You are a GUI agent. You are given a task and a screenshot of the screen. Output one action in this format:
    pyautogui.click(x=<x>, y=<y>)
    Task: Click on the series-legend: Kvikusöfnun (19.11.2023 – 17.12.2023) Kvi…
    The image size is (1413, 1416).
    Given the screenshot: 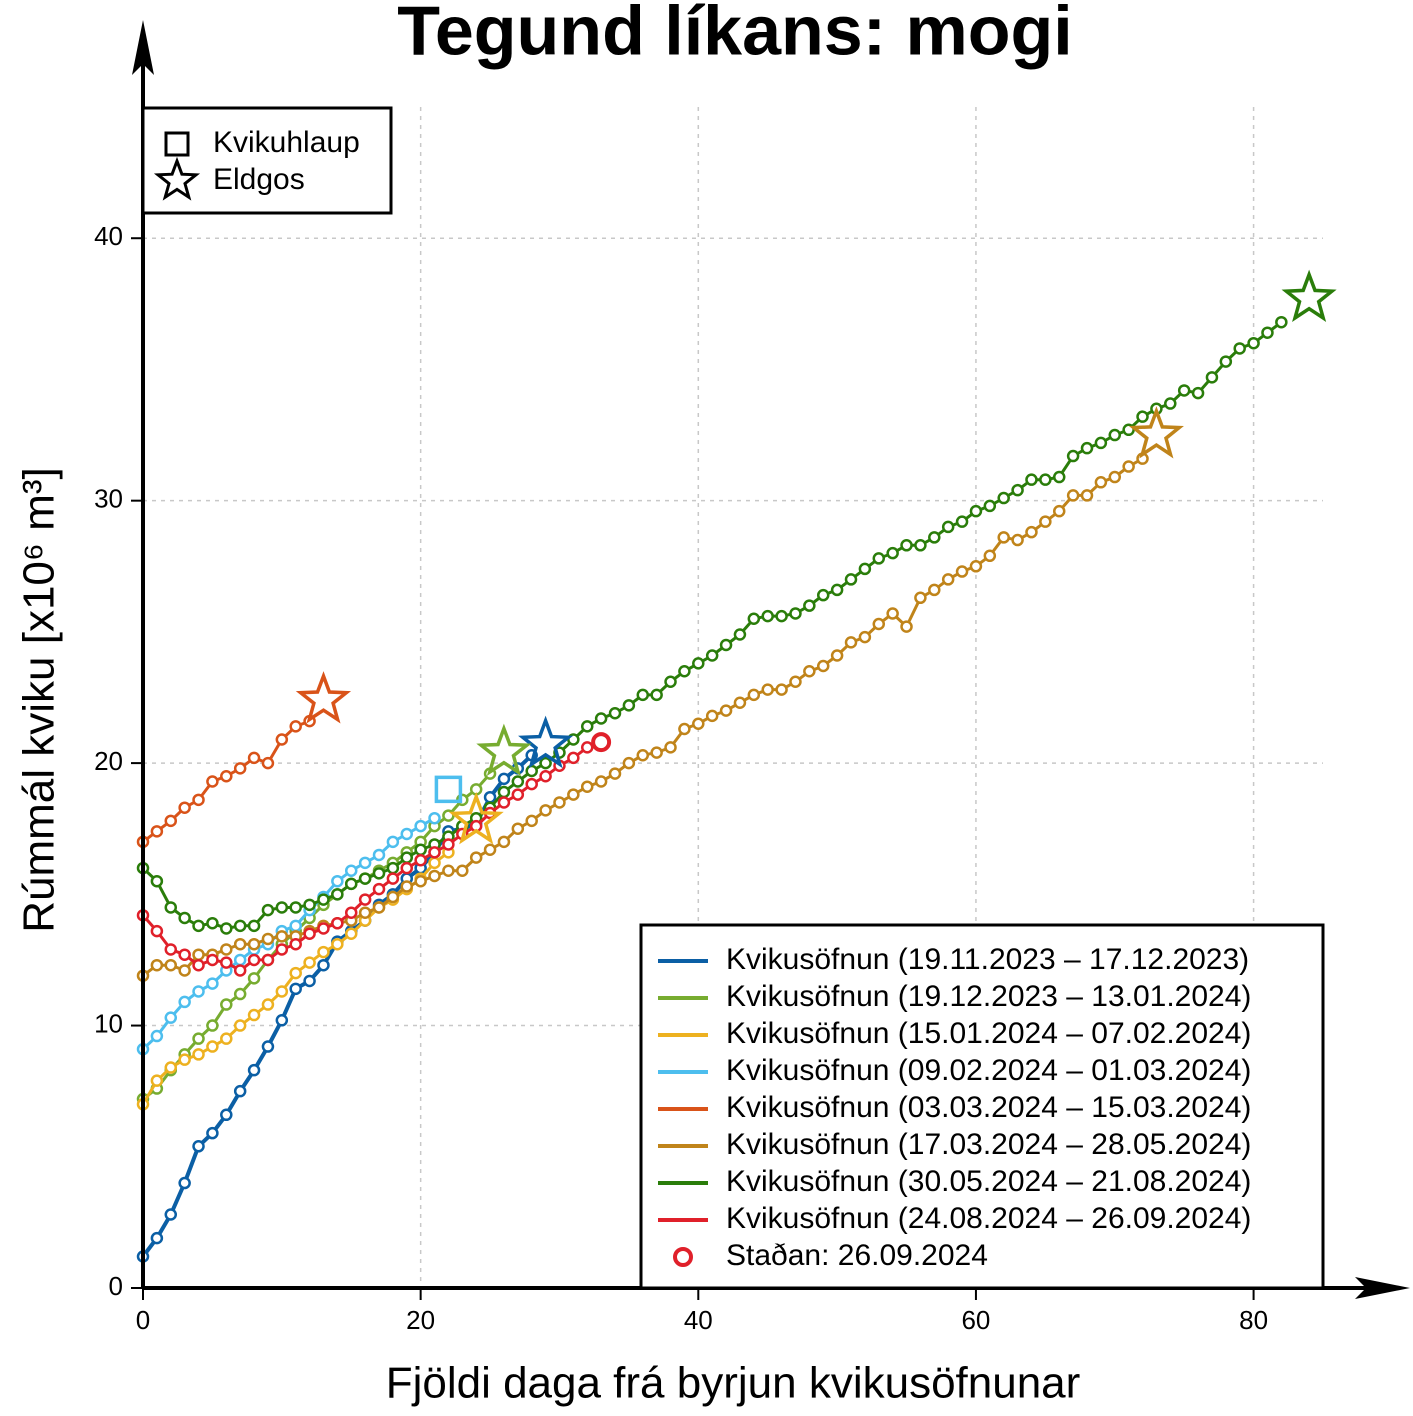 What is the action you would take?
    pyautogui.click(x=982, y=1106)
    